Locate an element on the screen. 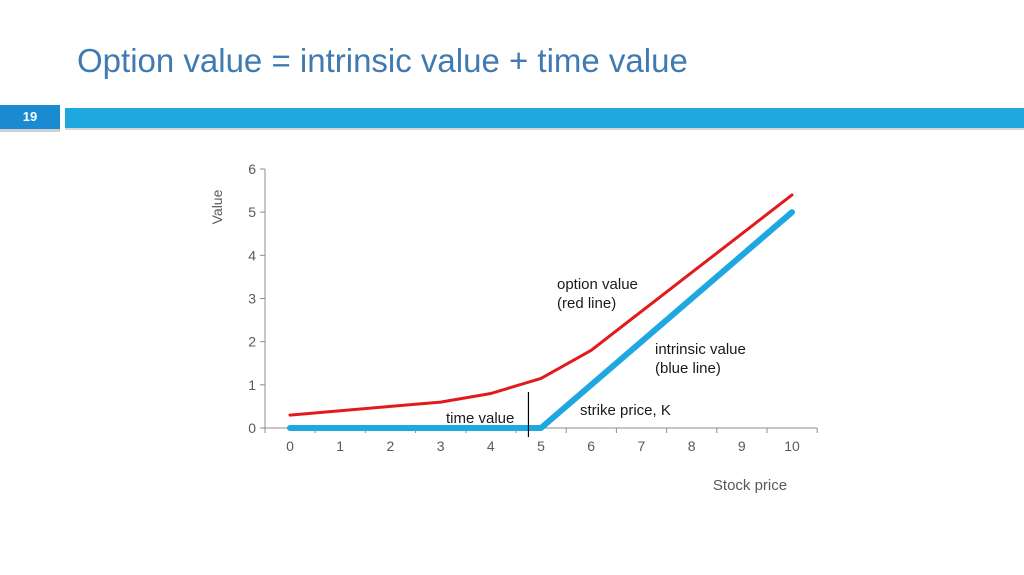  x-tick-label: 7 is located at coordinates (642, 446).